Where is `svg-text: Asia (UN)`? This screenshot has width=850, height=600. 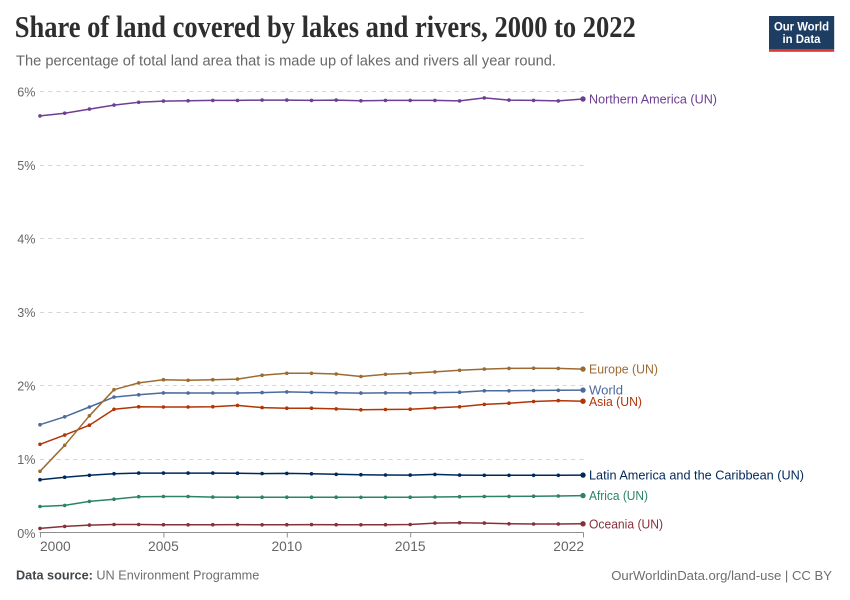
svg-text: Asia (UN) is located at coordinates (615, 401).